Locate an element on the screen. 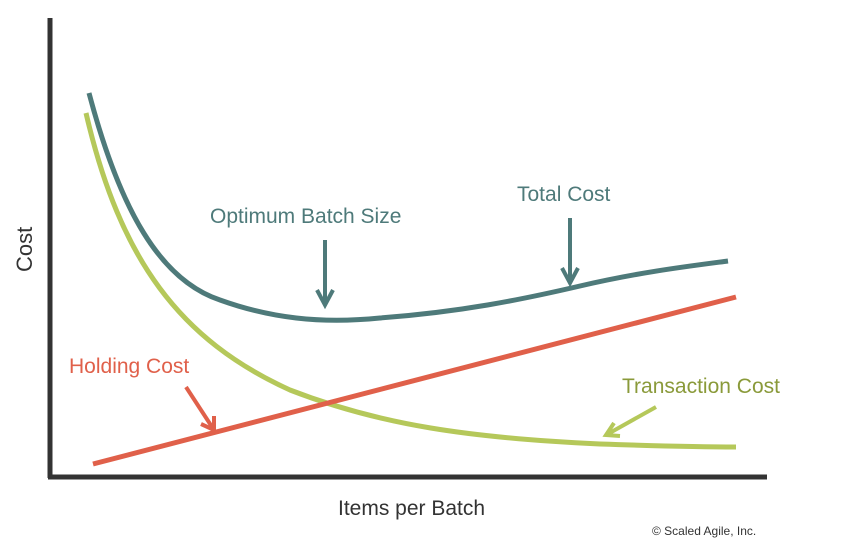 Image resolution: width=854 pixels, height=554 pixels. holding-cost-arrow-icon is located at coordinates (200, 409).